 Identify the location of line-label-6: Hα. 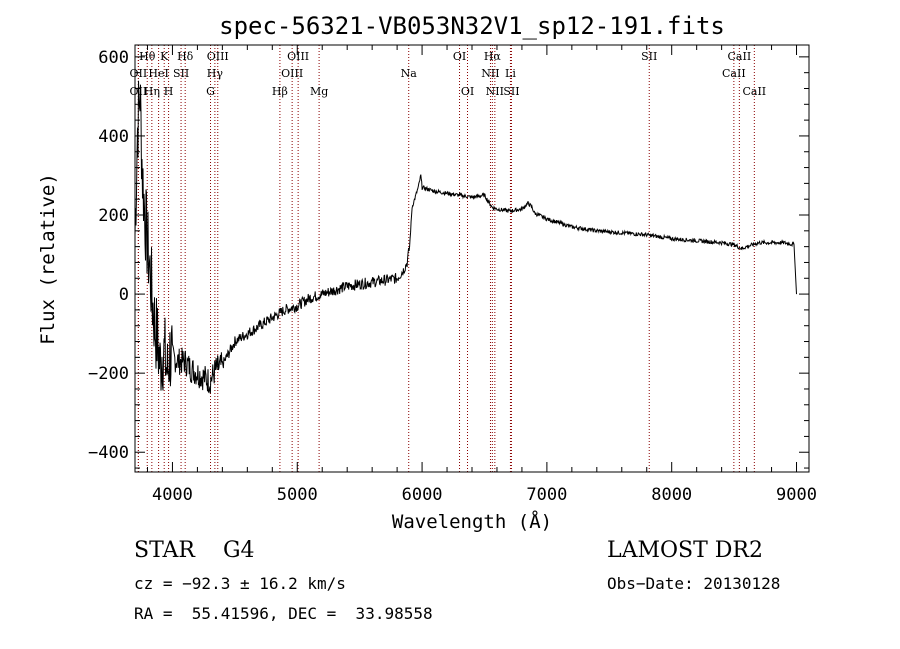
(493, 56).